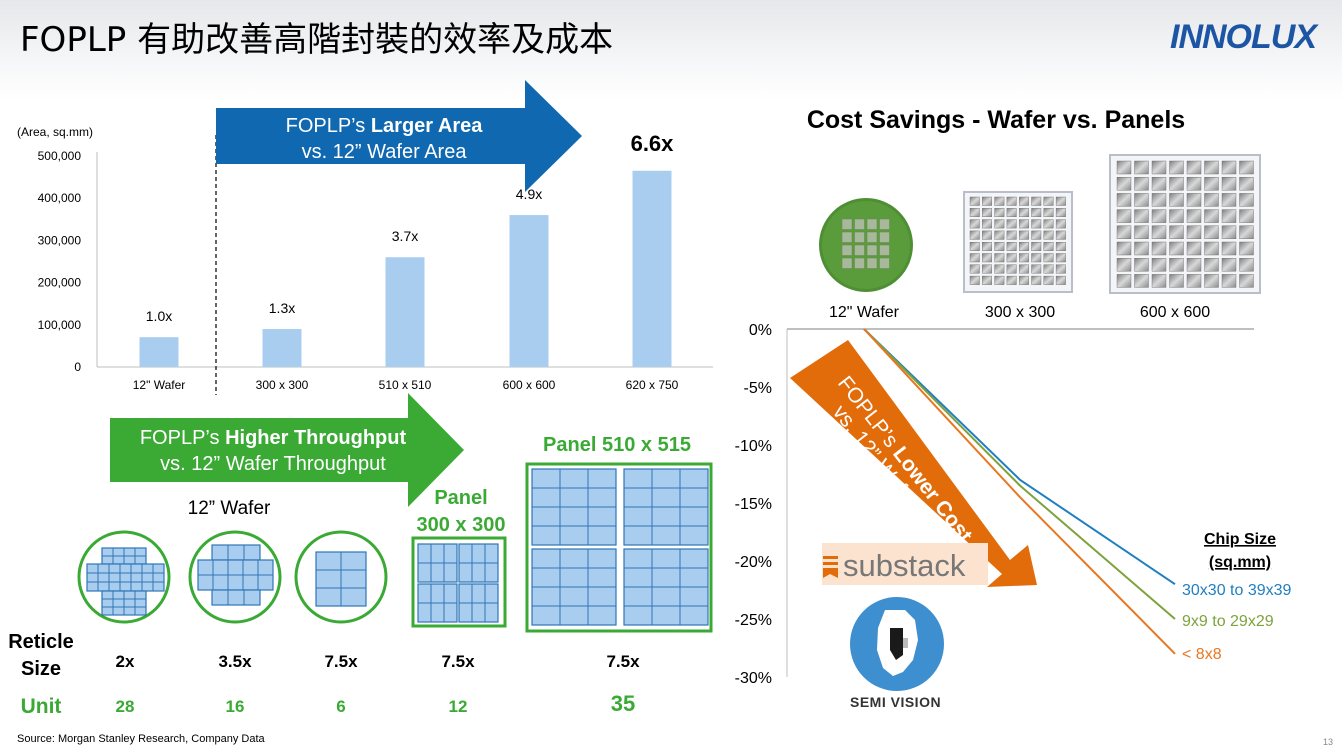 This screenshot has height=754, width=1342. I want to click on cost-category-label: 12" Wafer, so click(864, 312).